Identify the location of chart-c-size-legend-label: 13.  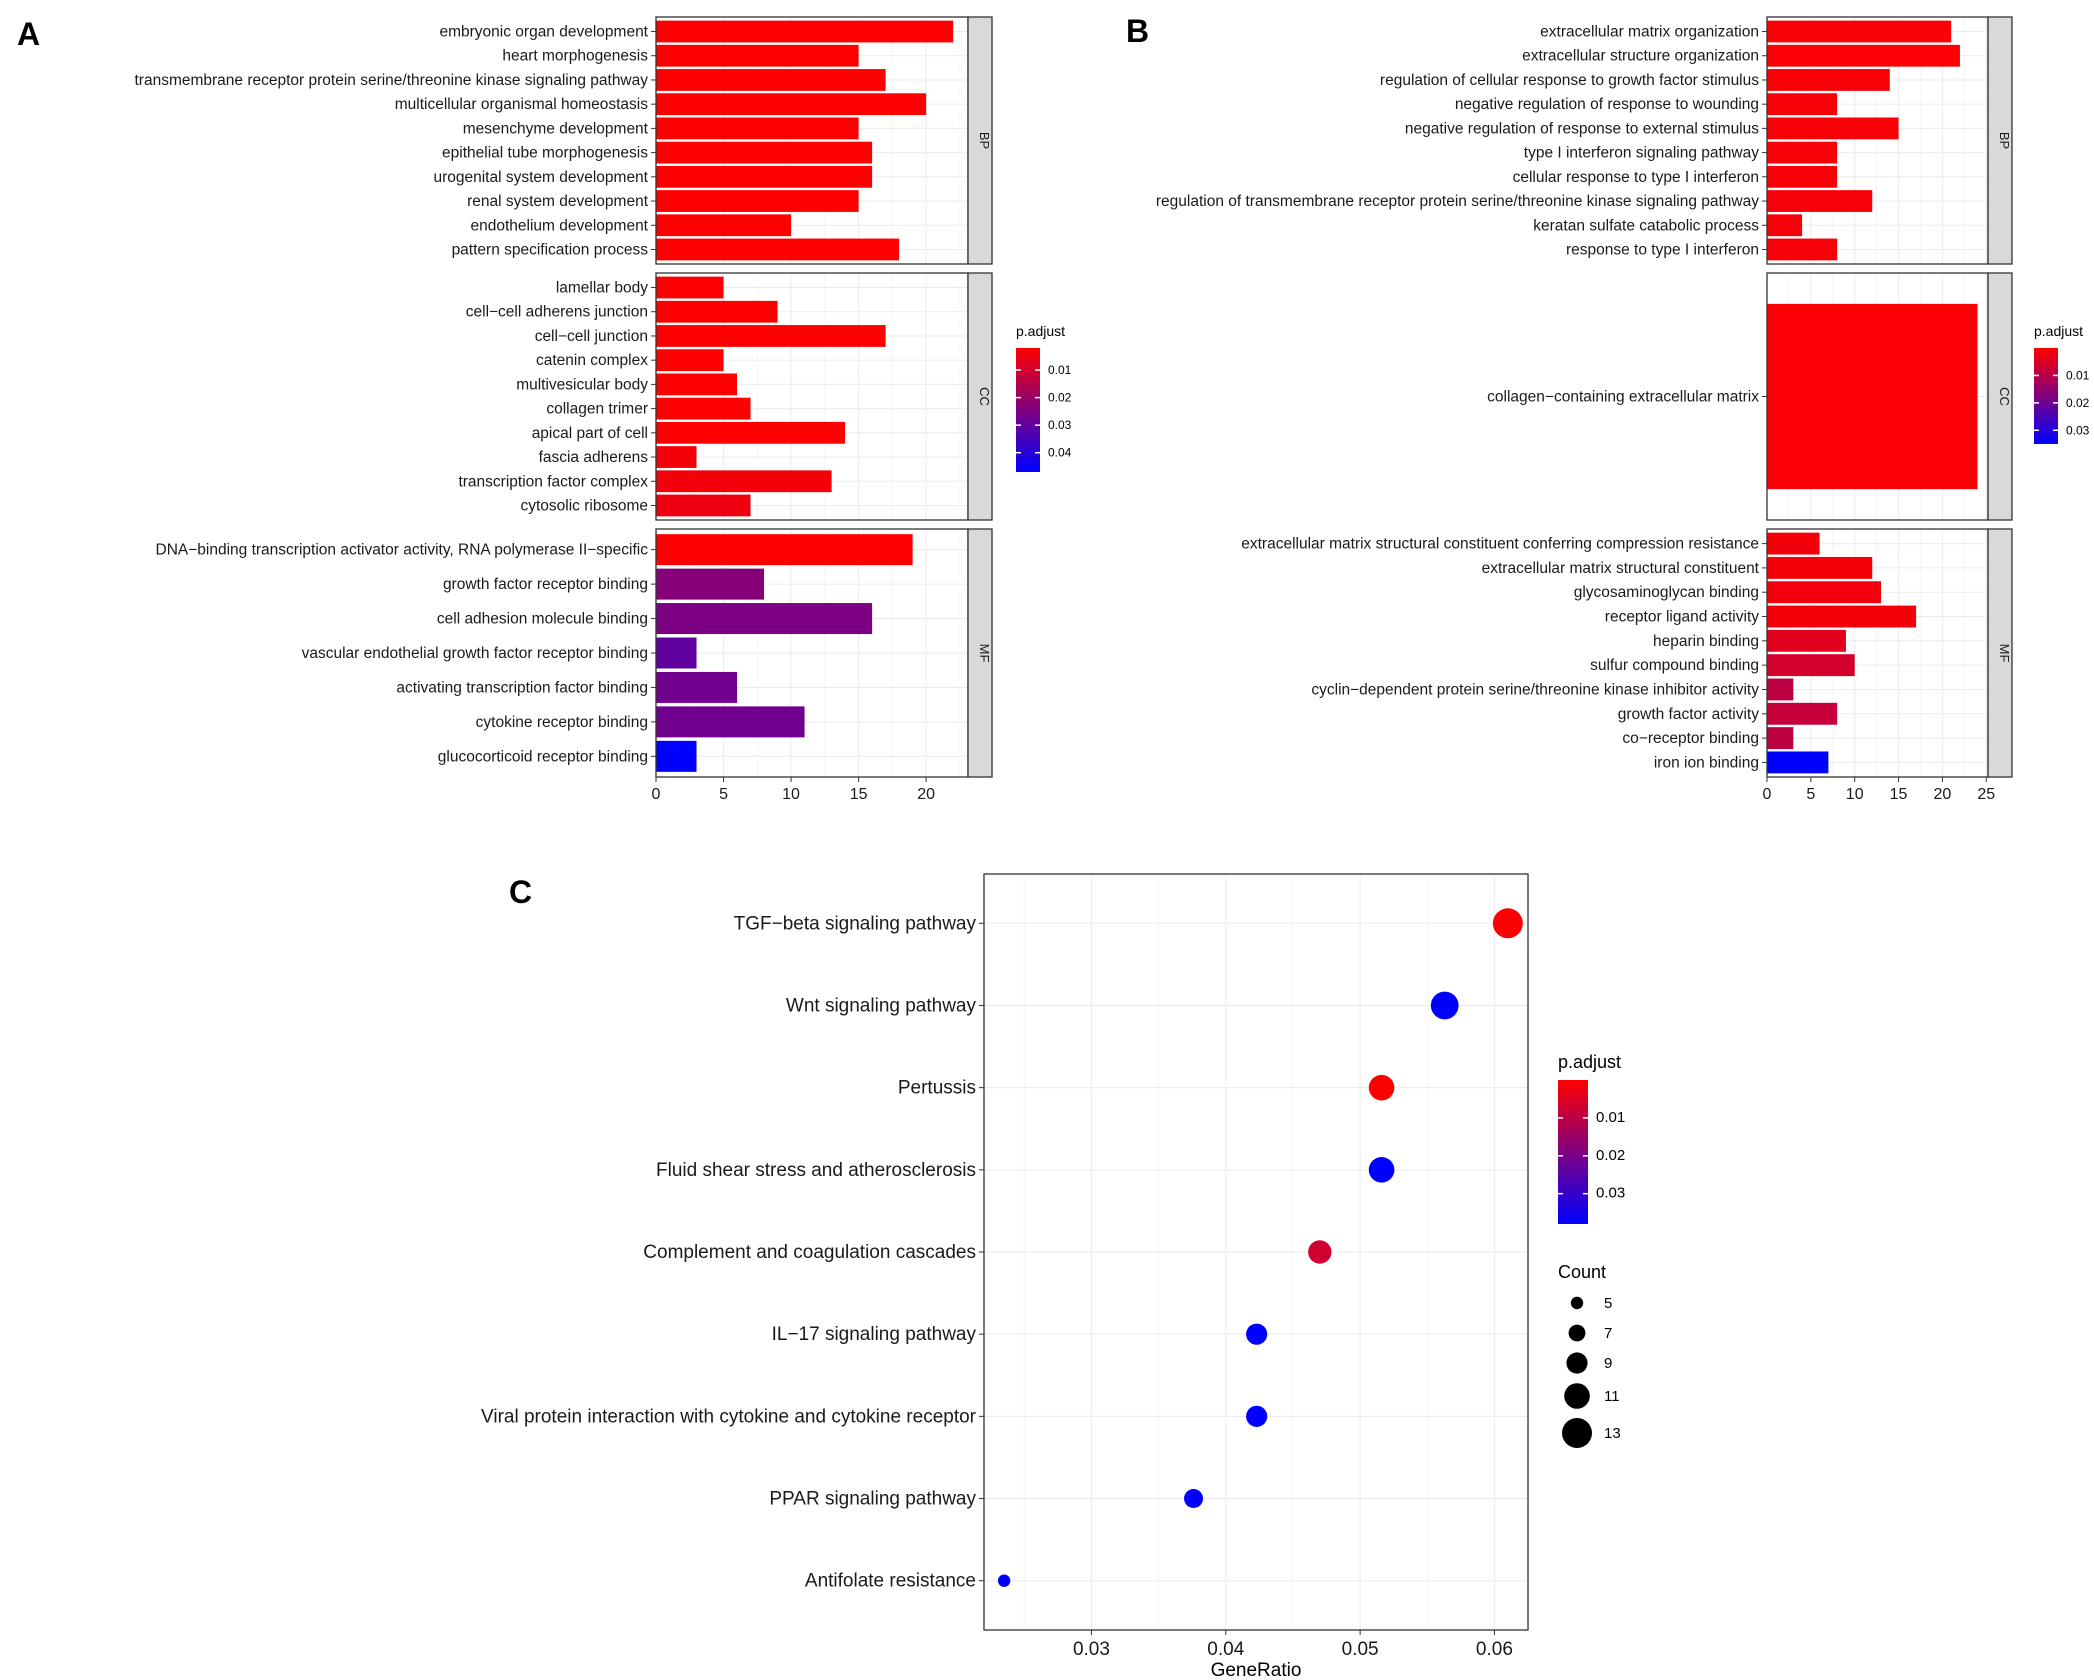
(1612, 1433).